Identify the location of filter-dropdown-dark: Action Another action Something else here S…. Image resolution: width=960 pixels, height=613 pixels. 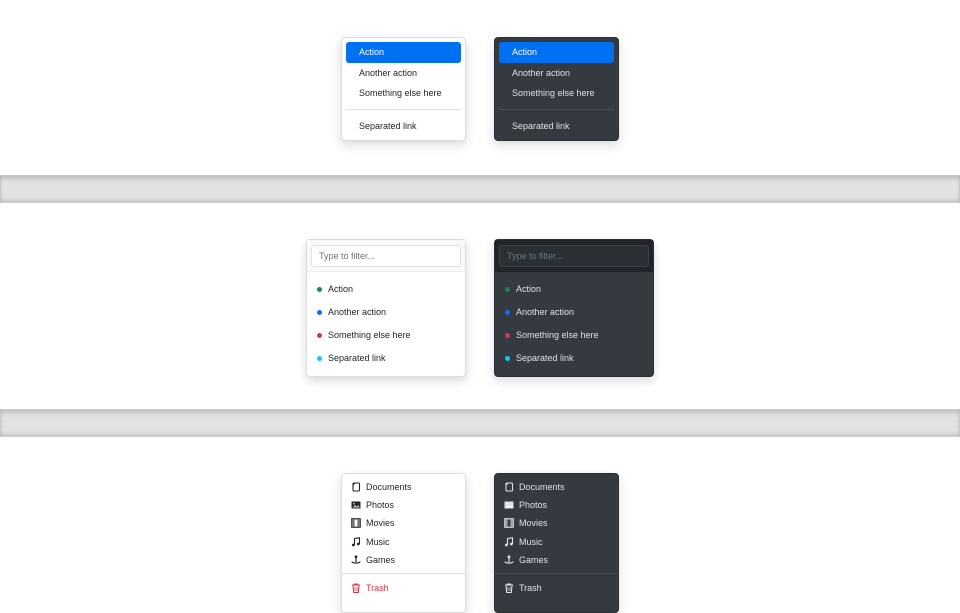
(574, 308).